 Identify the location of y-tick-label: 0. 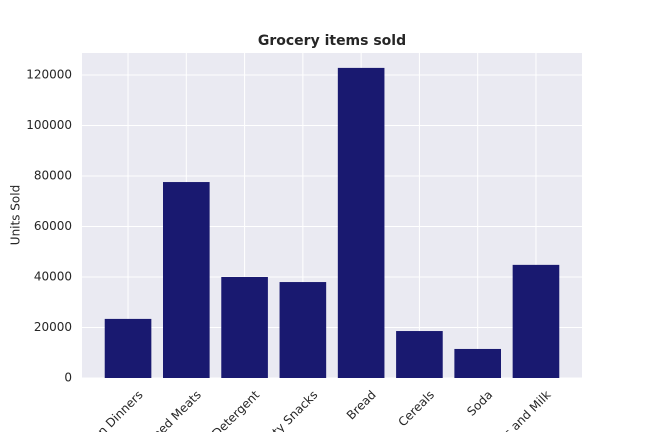
(68, 378).